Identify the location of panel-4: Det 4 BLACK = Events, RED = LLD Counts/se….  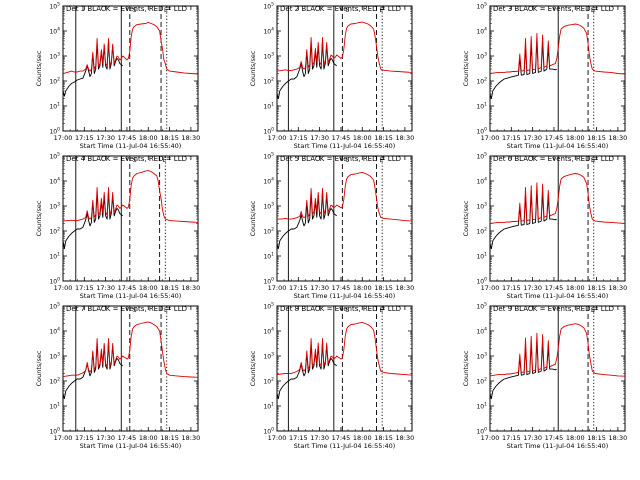
(117, 226).